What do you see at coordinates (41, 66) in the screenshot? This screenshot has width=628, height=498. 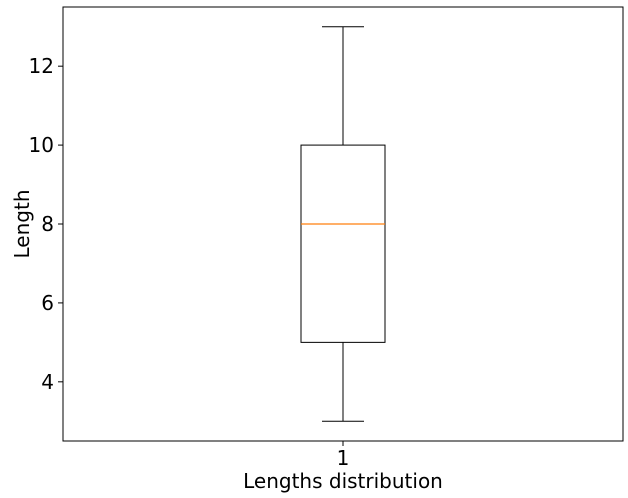 I see `y-tick-label: 12` at bounding box center [41, 66].